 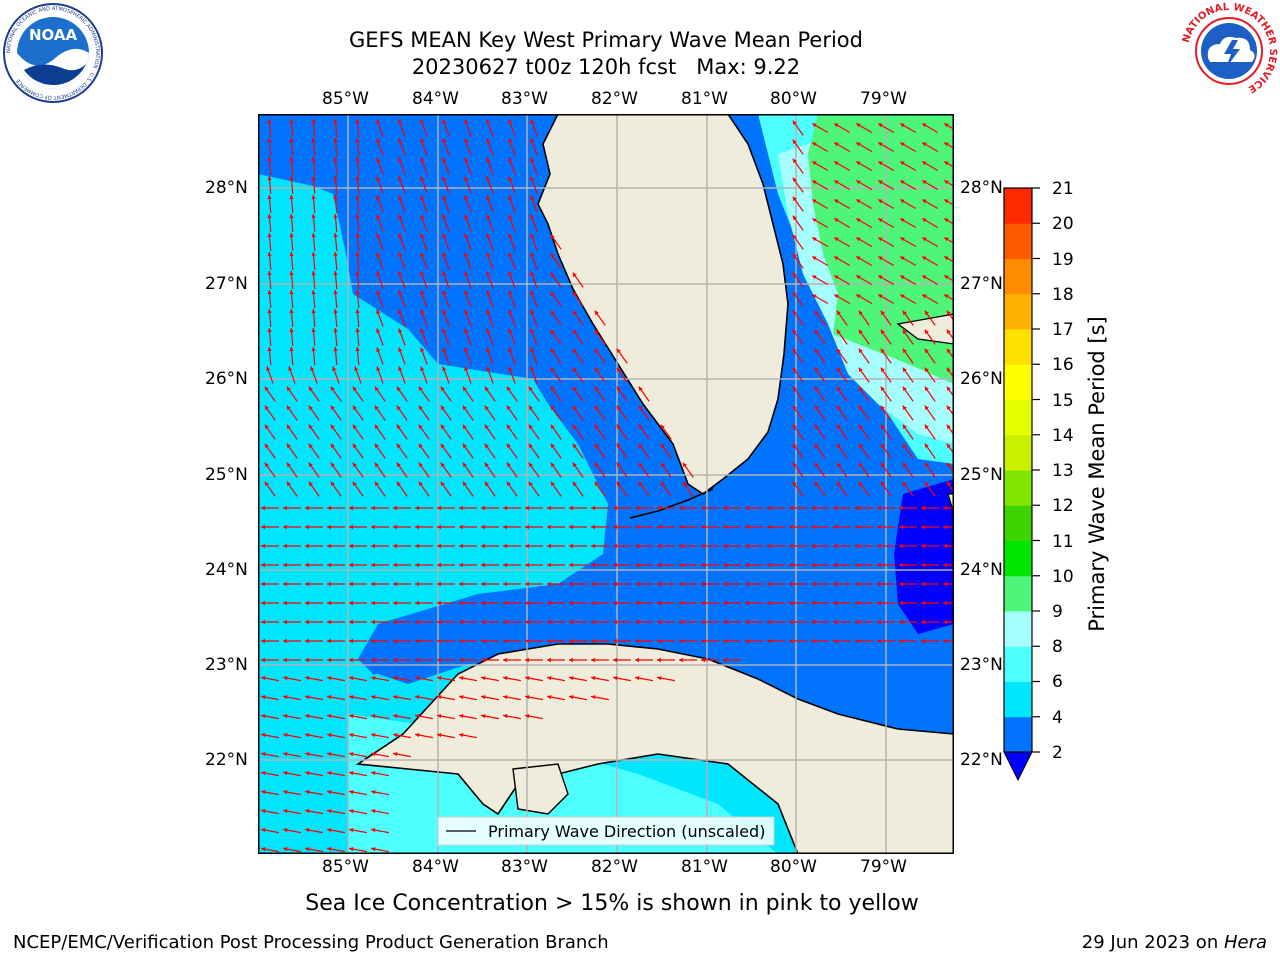 I want to click on lon-label-top: 81°W, so click(x=704, y=99).